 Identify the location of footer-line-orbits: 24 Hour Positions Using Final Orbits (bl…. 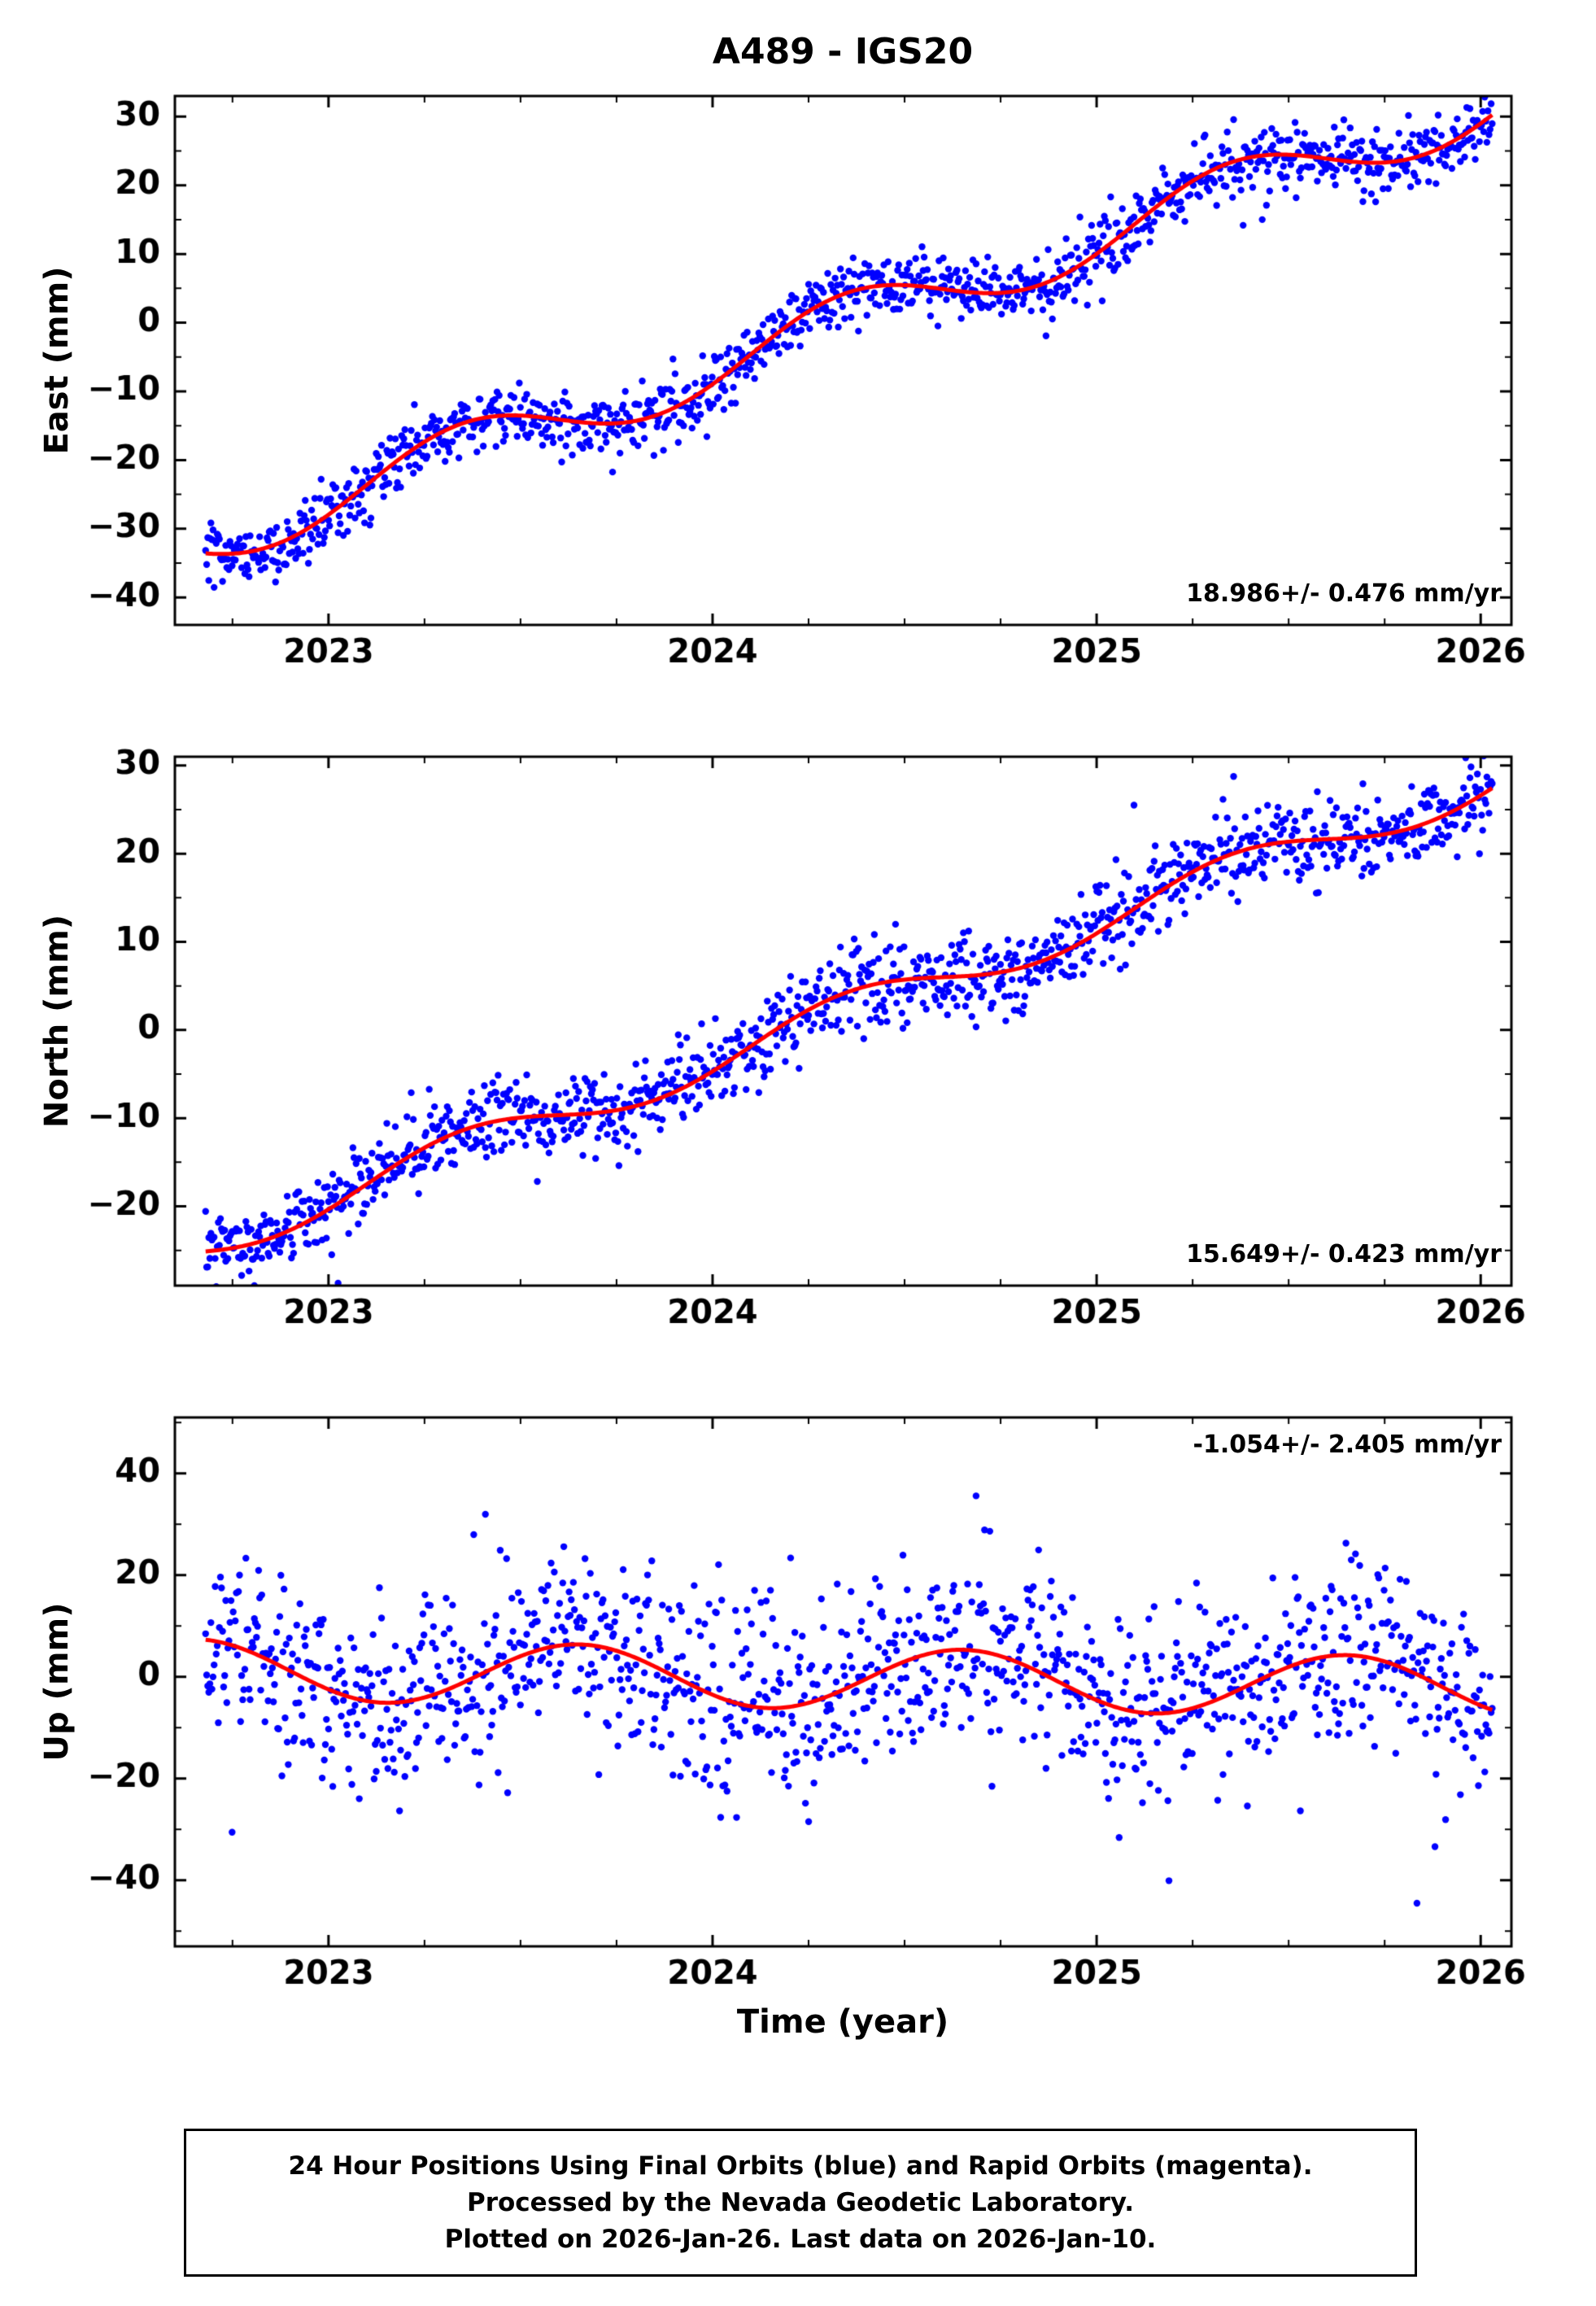
(800, 2166).